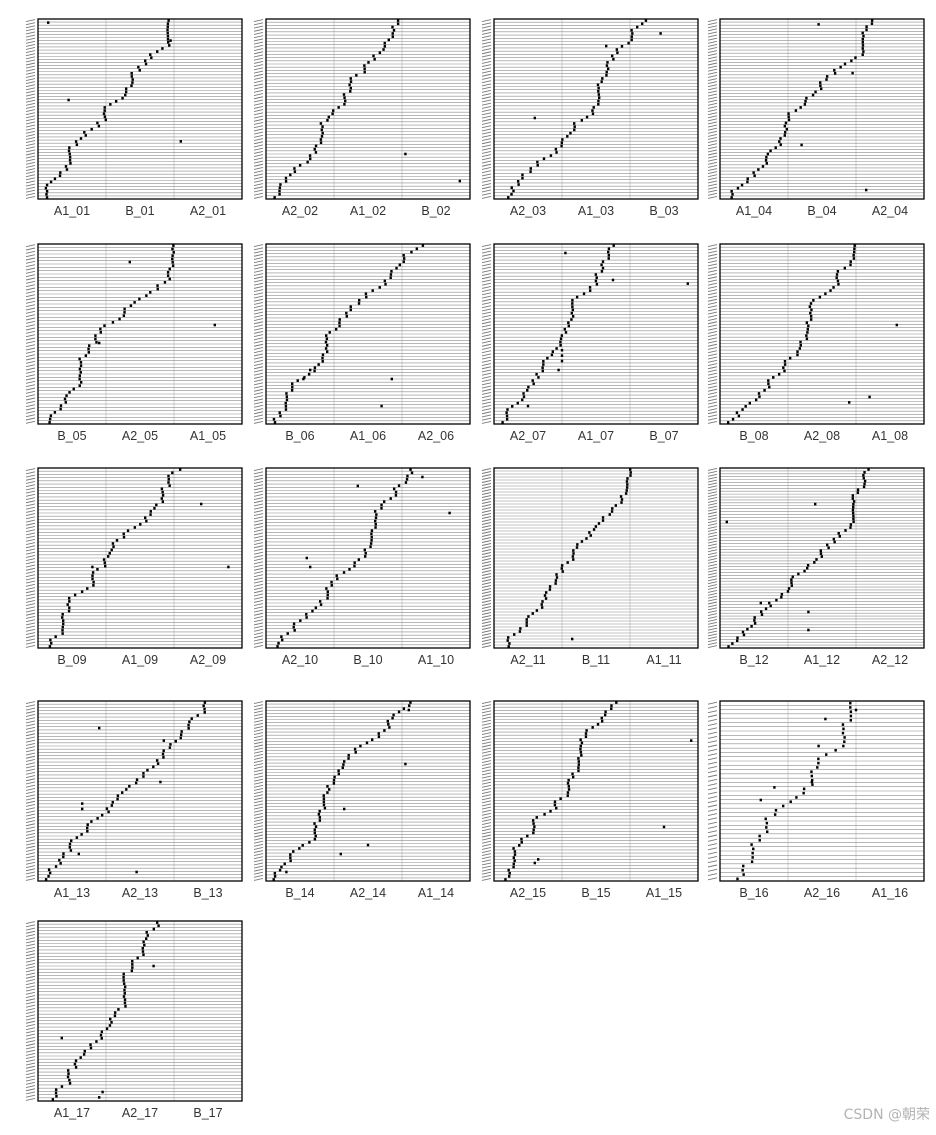  Describe the element at coordinates (663, 211) in the screenshot. I see `column-label: B_03` at that location.